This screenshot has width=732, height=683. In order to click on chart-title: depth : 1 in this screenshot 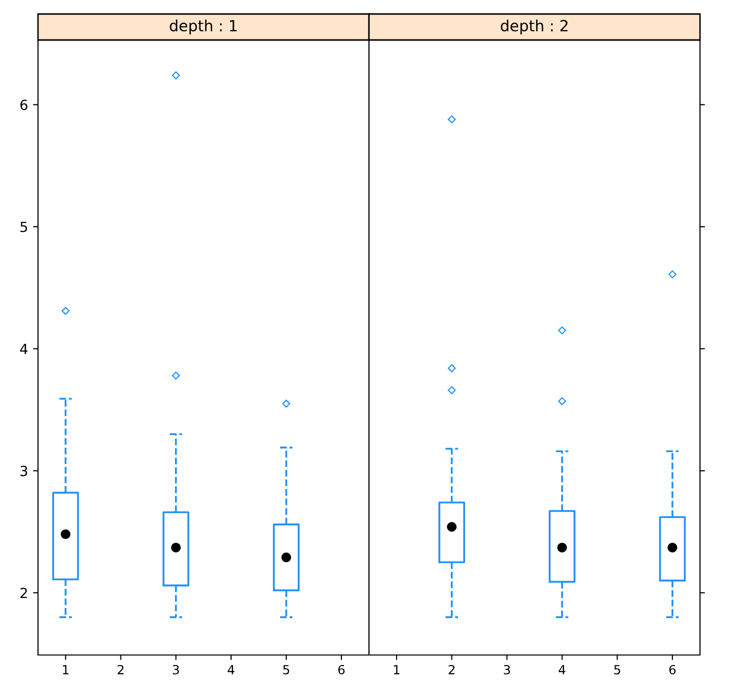, I will do `click(203, 27)`.